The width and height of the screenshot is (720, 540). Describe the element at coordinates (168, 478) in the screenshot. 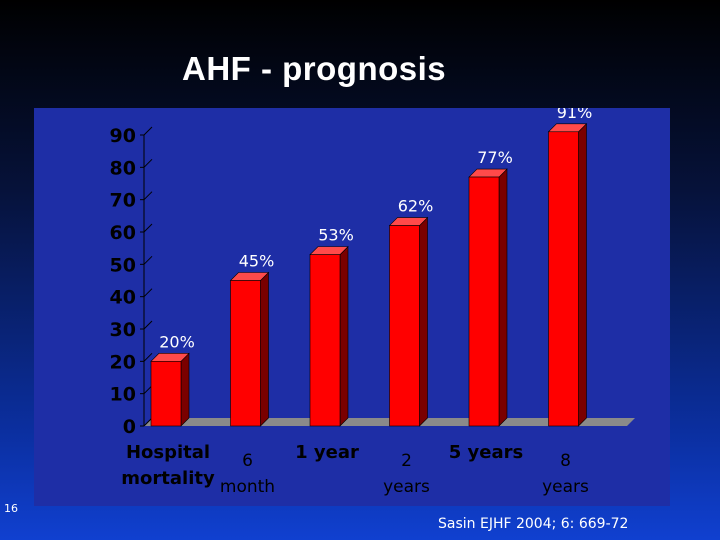

I see `x-tick-label: mortality` at that location.